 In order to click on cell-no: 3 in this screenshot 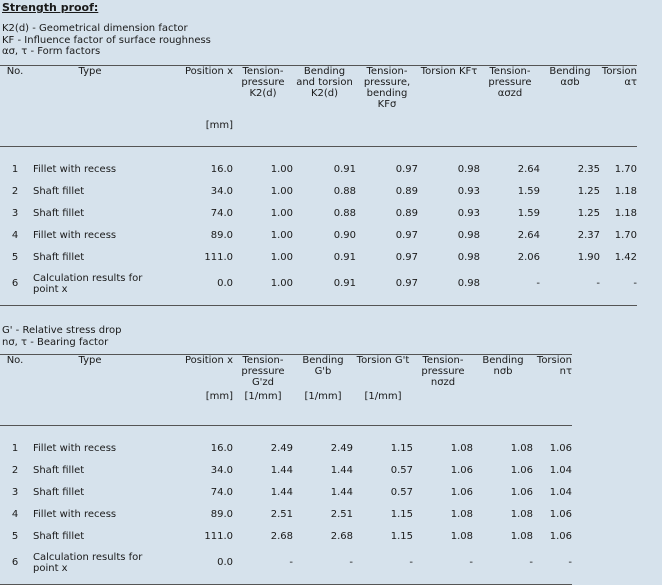, I will do `click(15, 492)`.